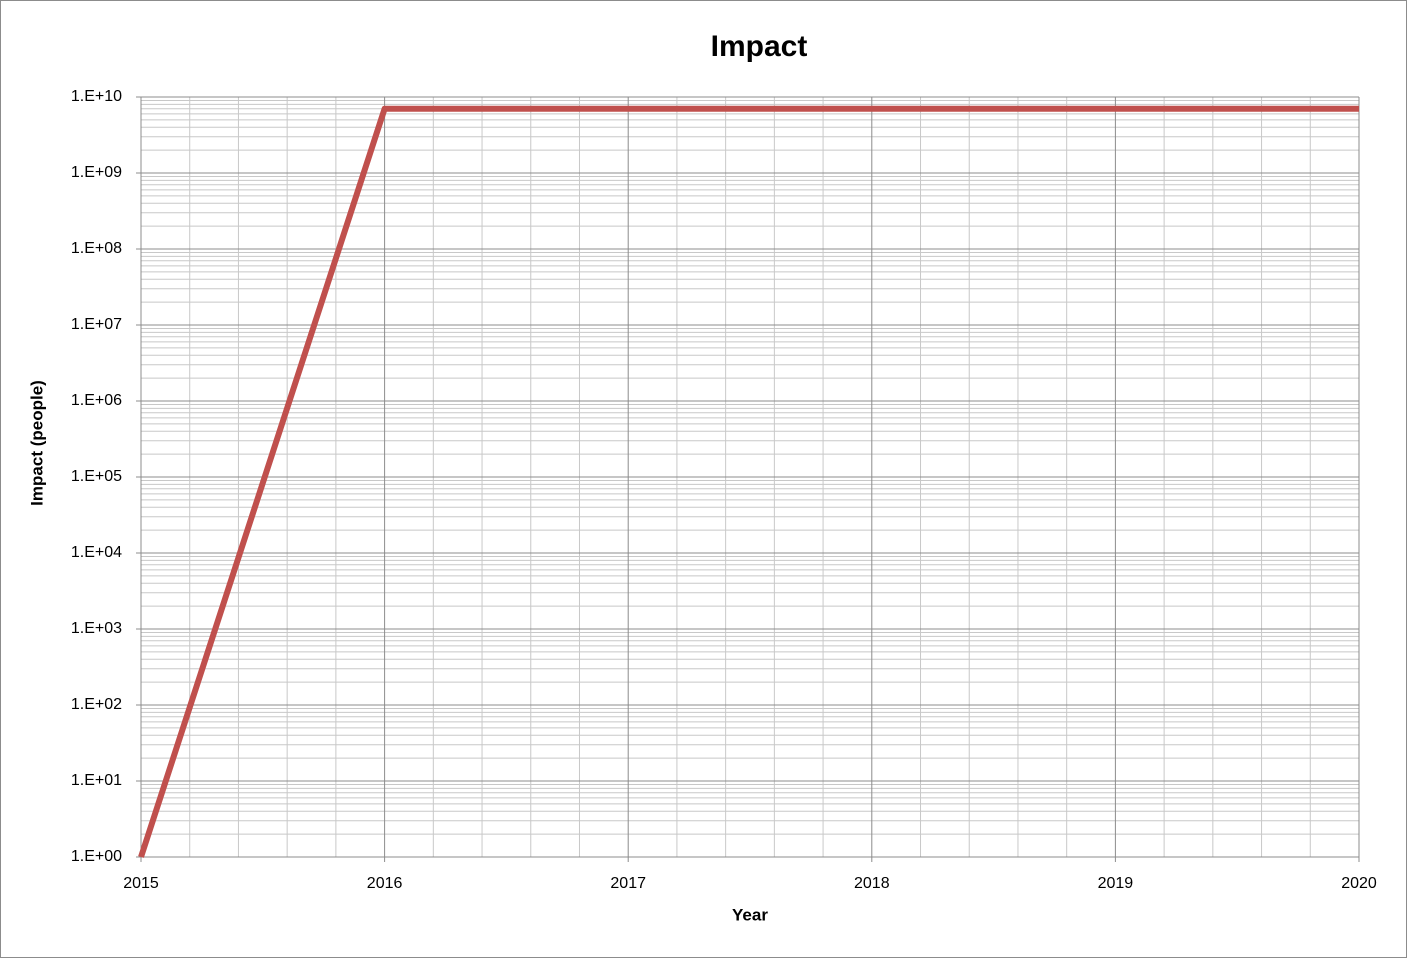  I want to click on y-tick-label: 1.E+01, so click(96, 780).